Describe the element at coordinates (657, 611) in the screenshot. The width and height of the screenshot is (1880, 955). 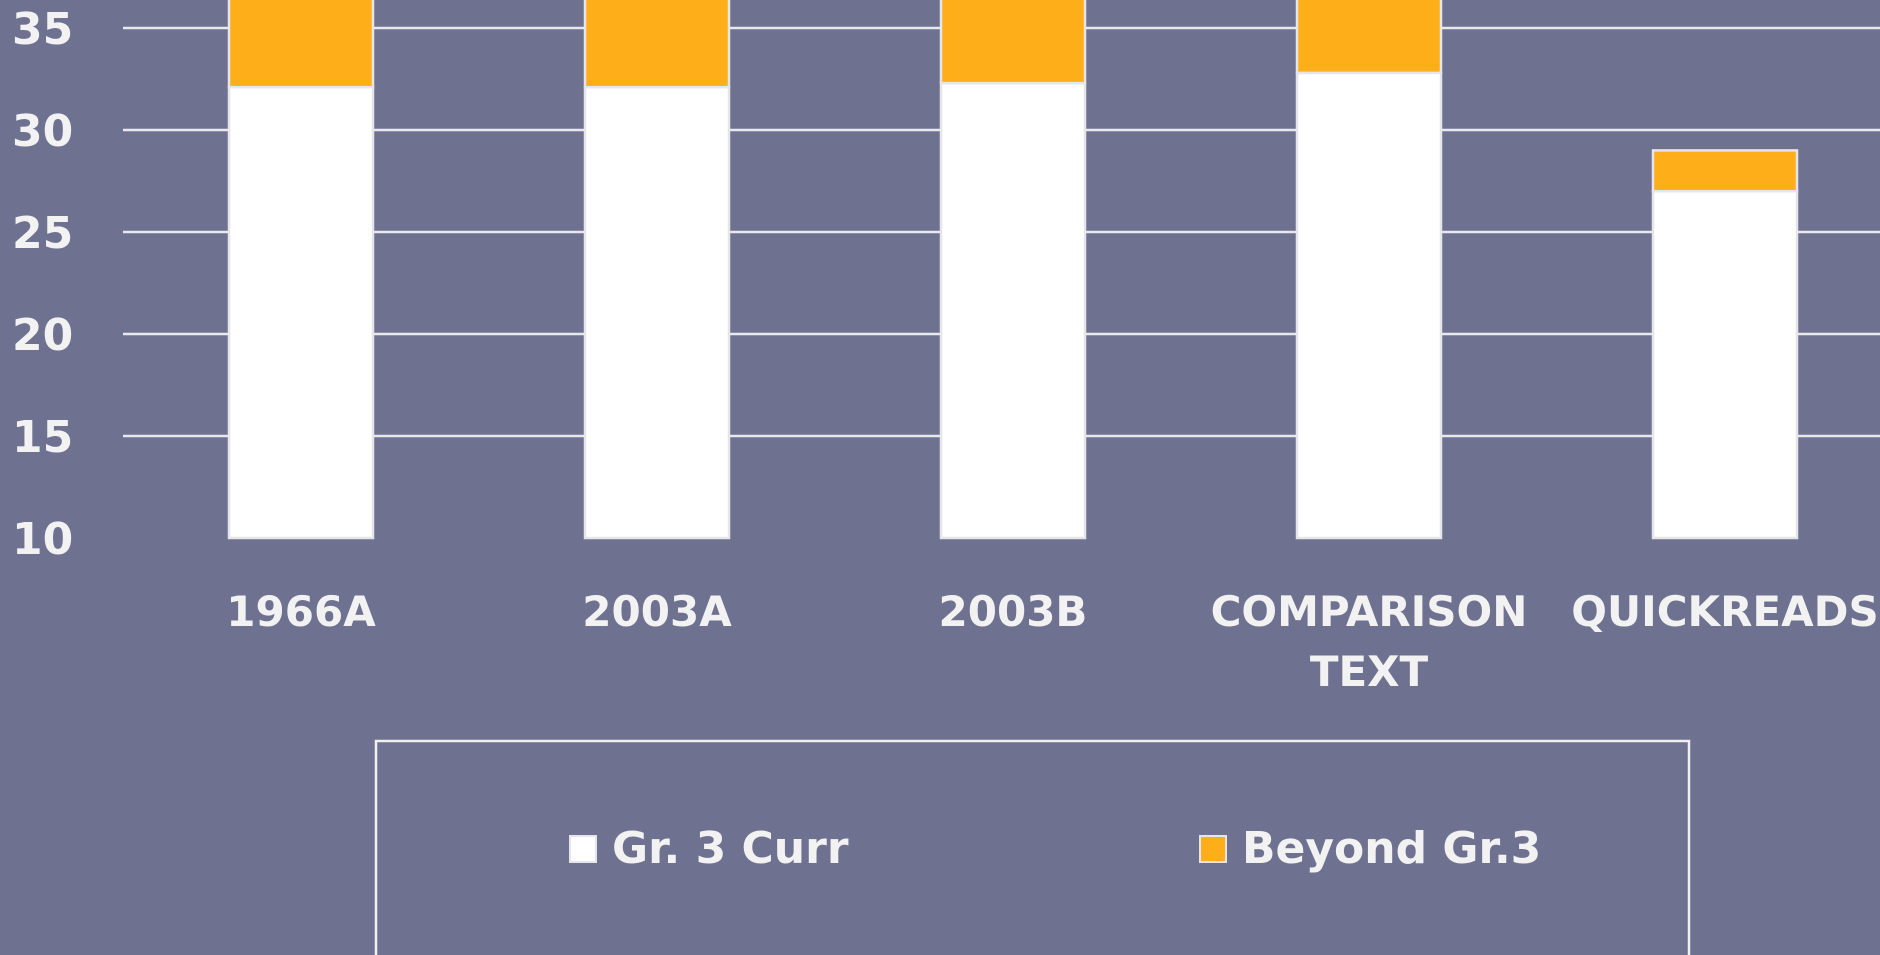
I see `x-tick-label: 2003A` at that location.